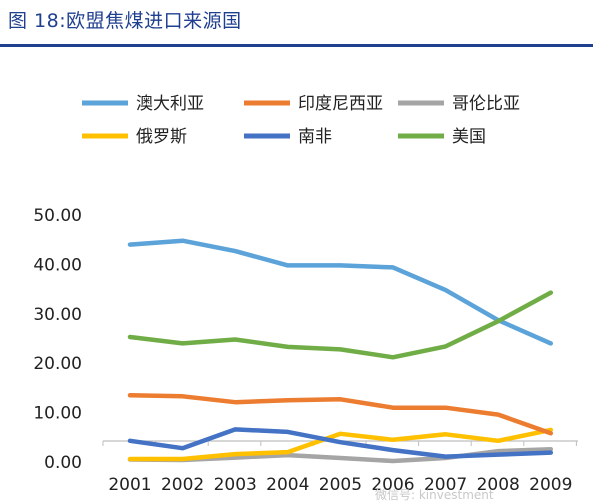 This screenshot has width=593, height=503. Describe the element at coordinates (486, 104) in the screenshot. I see `legend-label: 哥伦比亚` at that location.